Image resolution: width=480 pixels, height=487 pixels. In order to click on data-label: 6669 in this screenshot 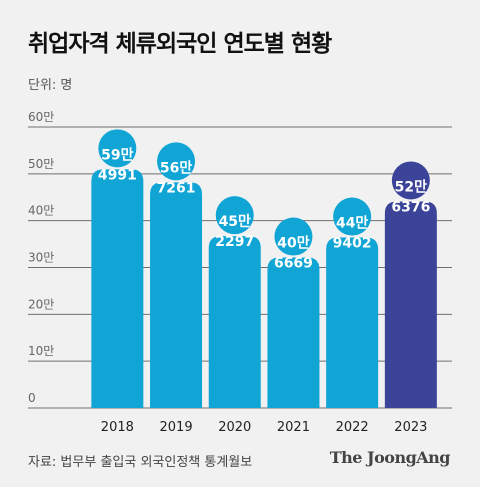, I will do `click(293, 264)`.